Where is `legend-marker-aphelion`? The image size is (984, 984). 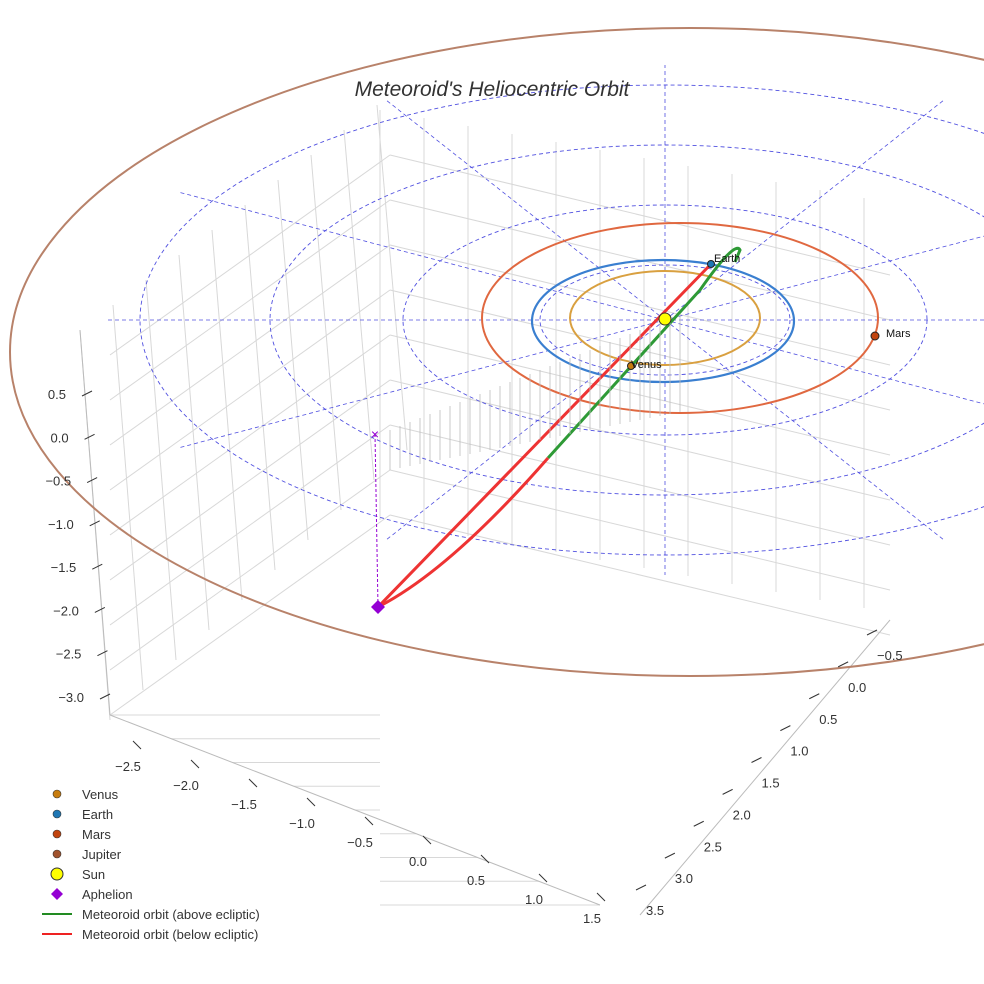 legend-marker-aphelion is located at coordinates (57, 894).